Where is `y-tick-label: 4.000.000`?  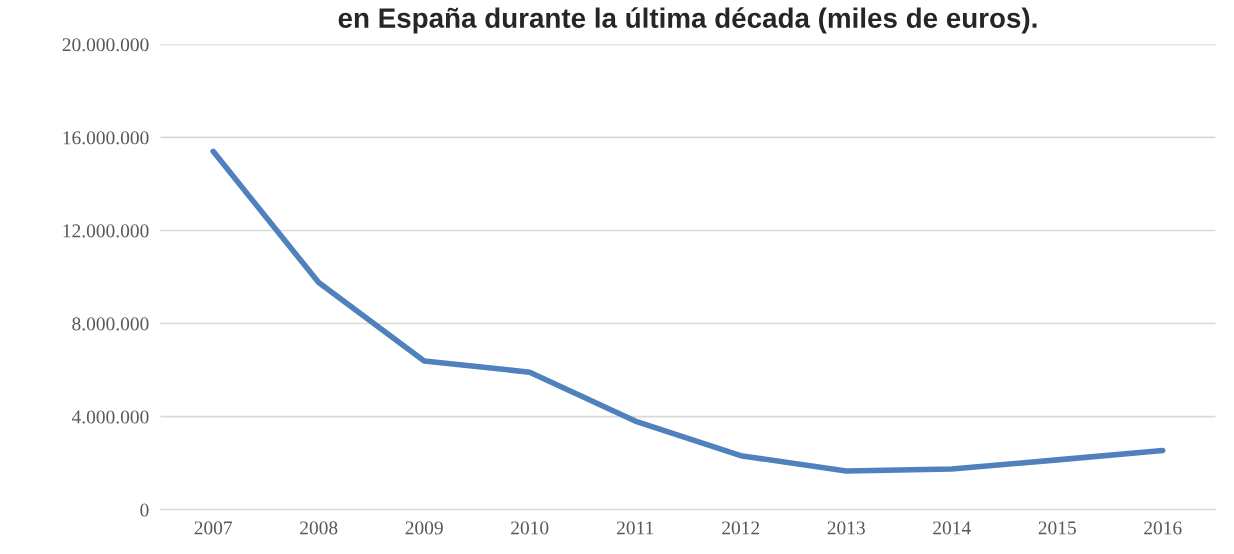 y-tick-label: 4.000.000 is located at coordinates (110, 417).